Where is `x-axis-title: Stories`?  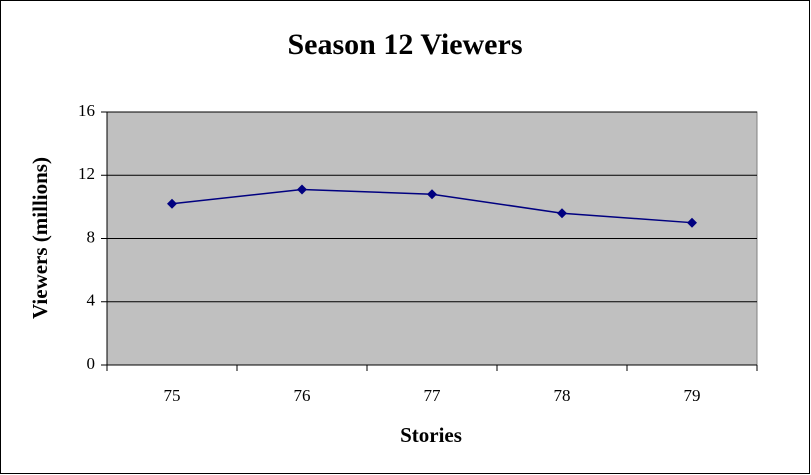 x-axis-title: Stories is located at coordinates (431, 435).